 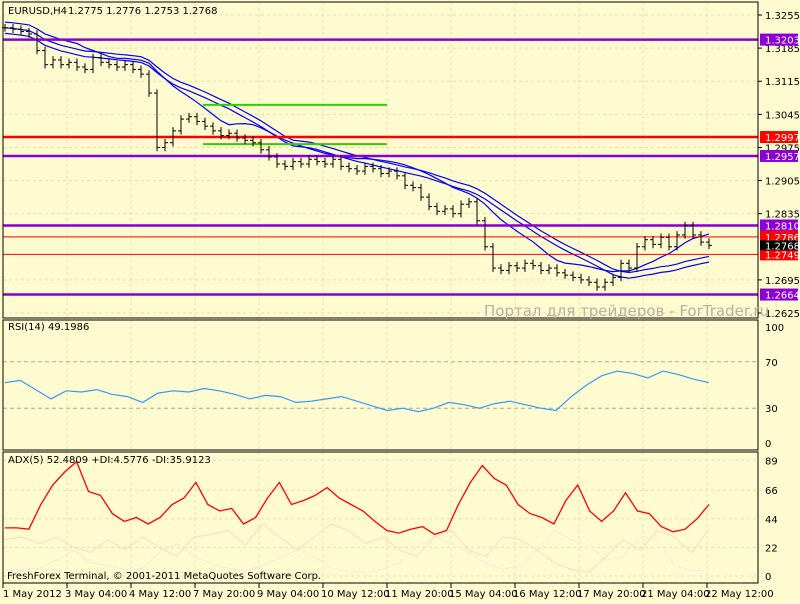 I want to click on level-price-label: 1.3203, so click(x=782, y=41).